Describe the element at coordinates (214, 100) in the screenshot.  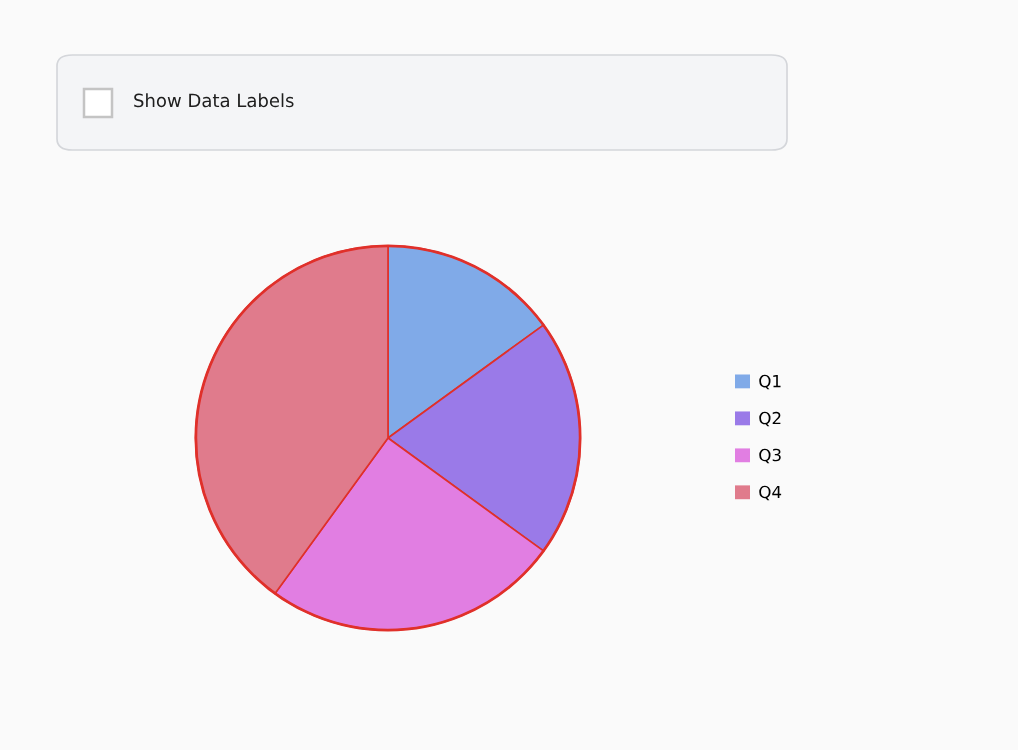
I see `text: Show Data Labels` at that location.